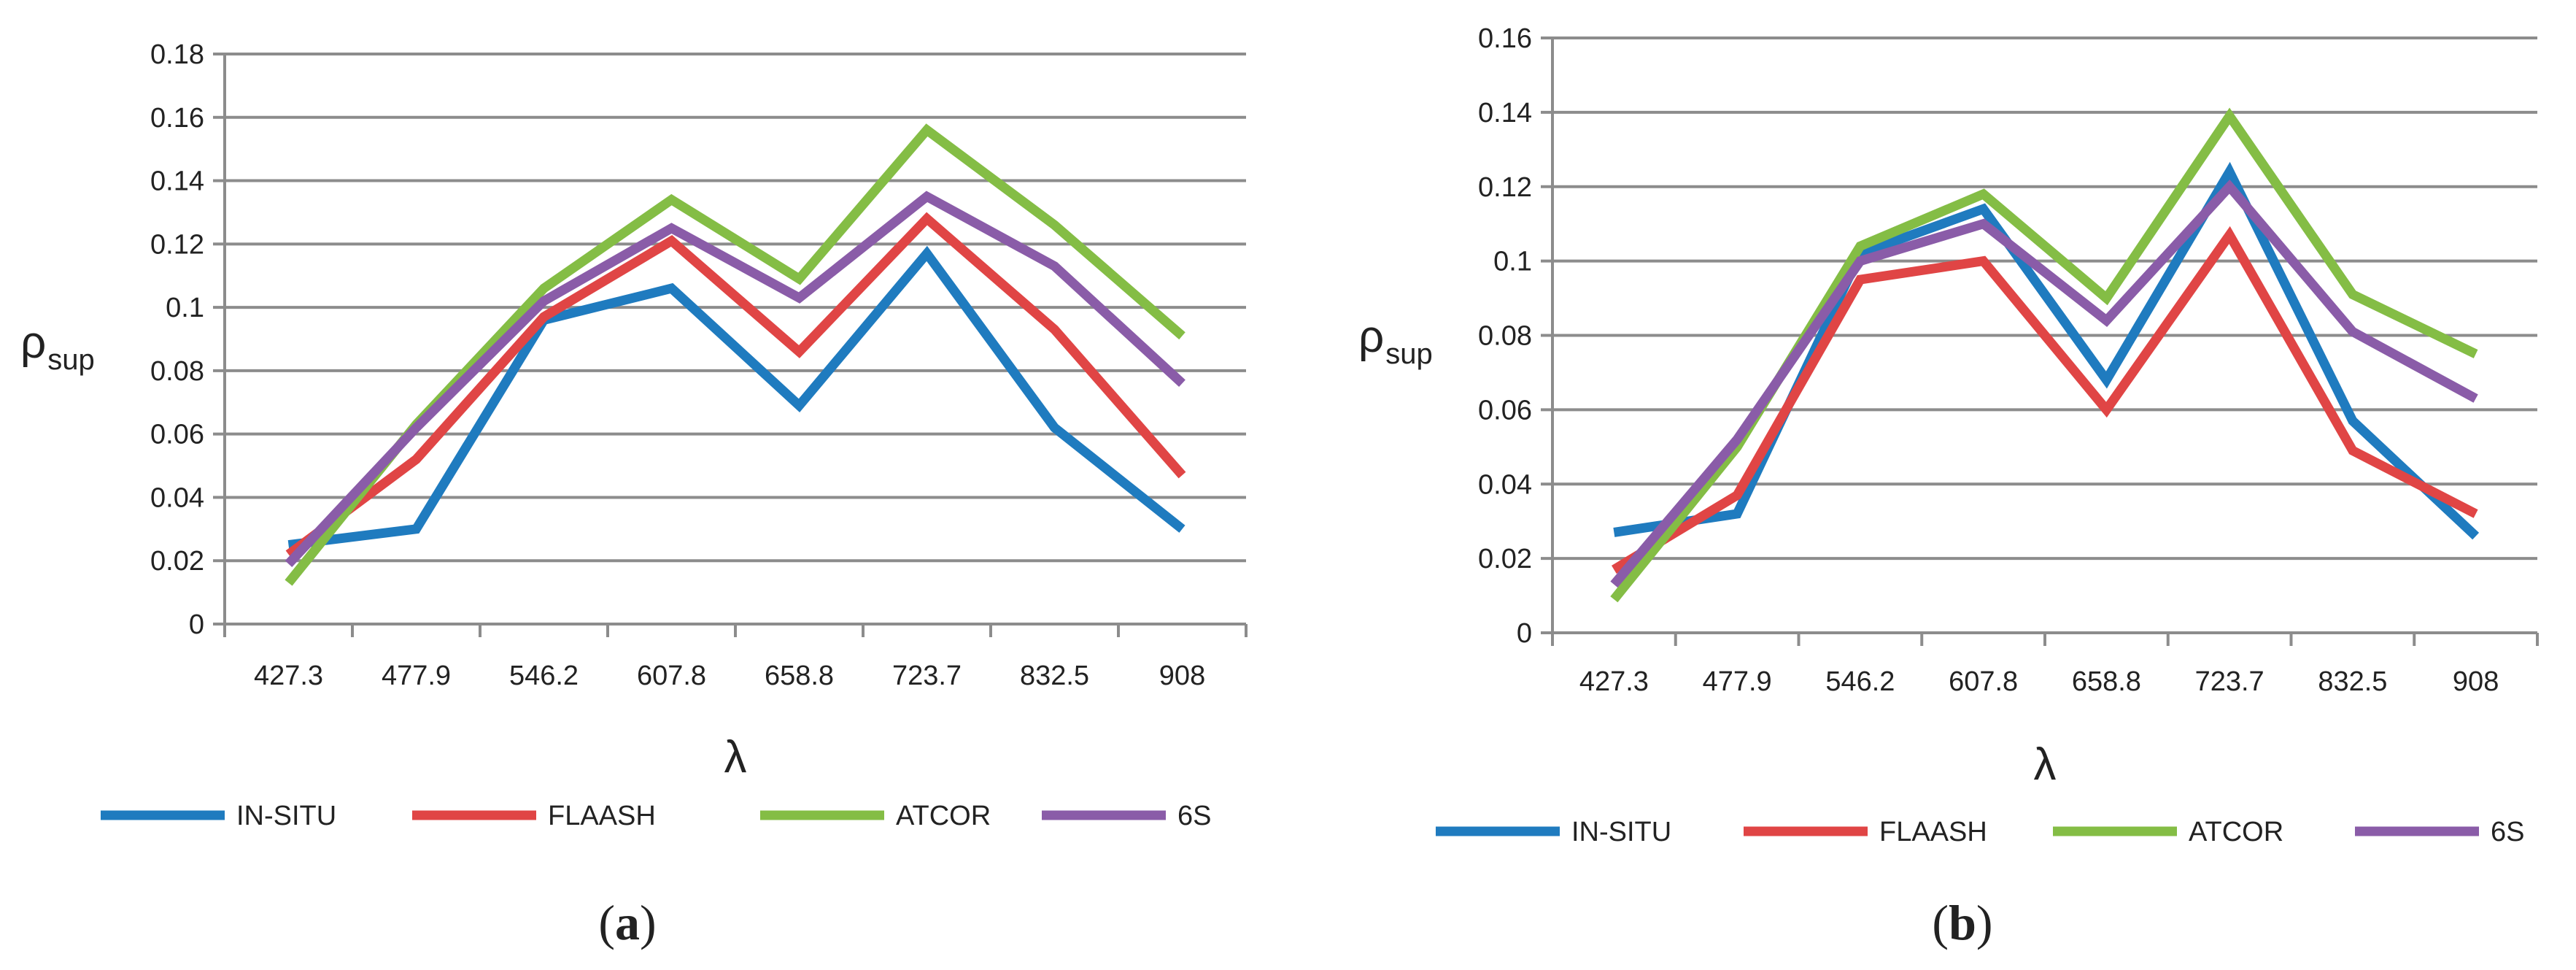 Image resolution: width=2576 pixels, height=970 pixels. What do you see at coordinates (1962, 923) in the screenshot?
I see `panel-label: (b)` at bounding box center [1962, 923].